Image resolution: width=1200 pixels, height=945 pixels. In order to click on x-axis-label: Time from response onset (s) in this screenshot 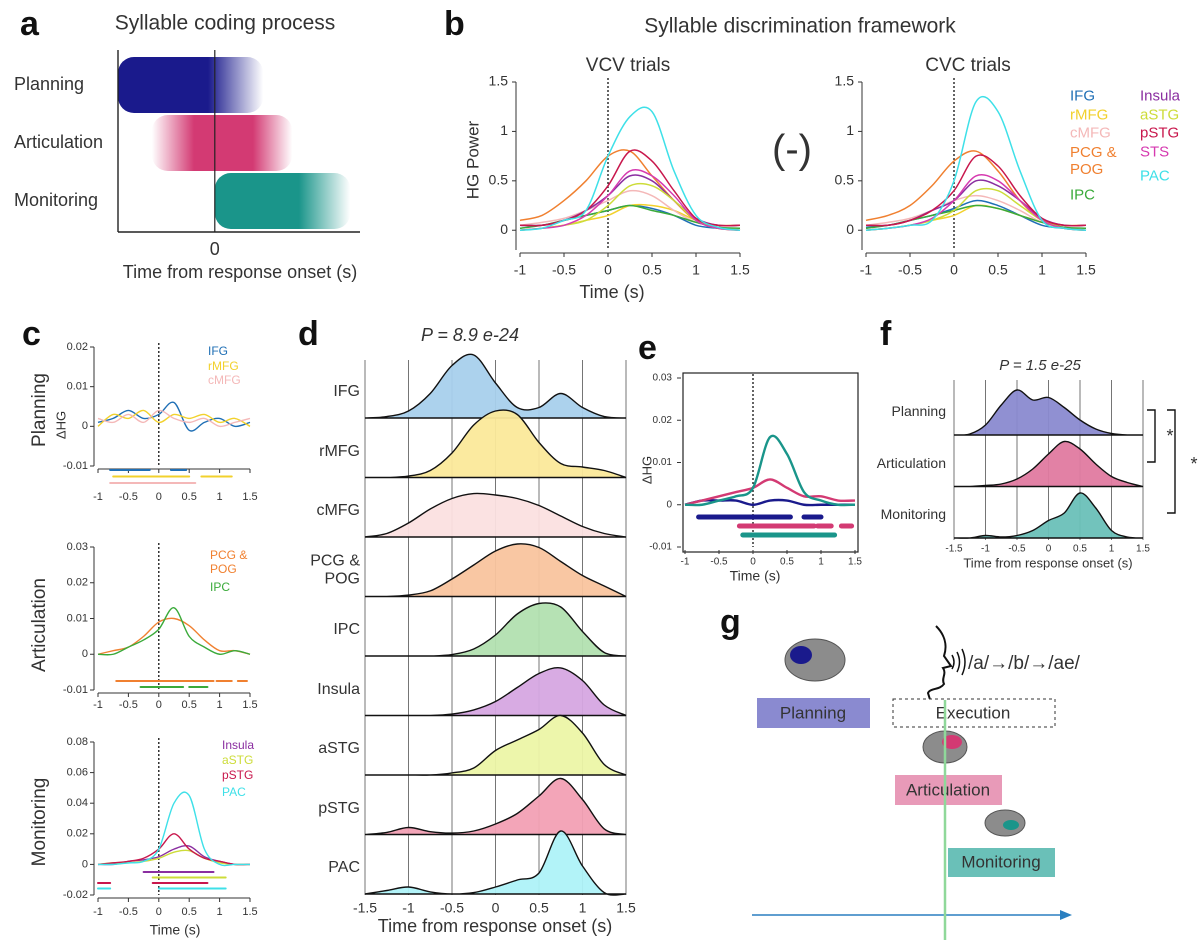, I will do `click(240, 272)`.